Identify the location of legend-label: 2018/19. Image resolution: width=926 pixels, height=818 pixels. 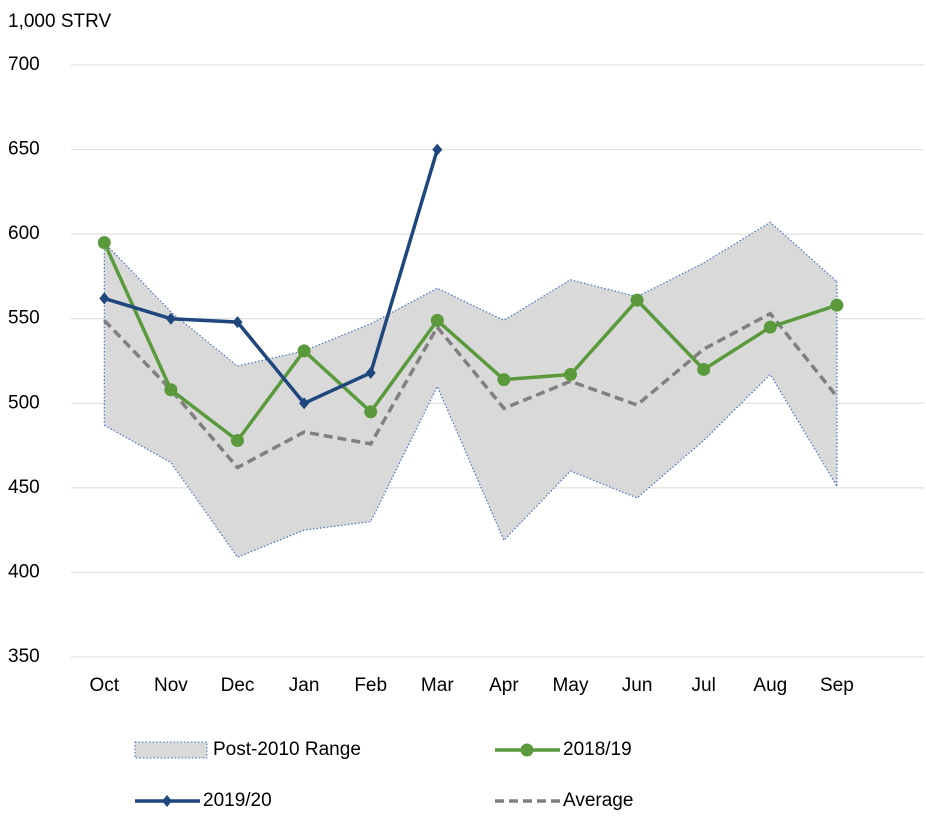
(597, 749).